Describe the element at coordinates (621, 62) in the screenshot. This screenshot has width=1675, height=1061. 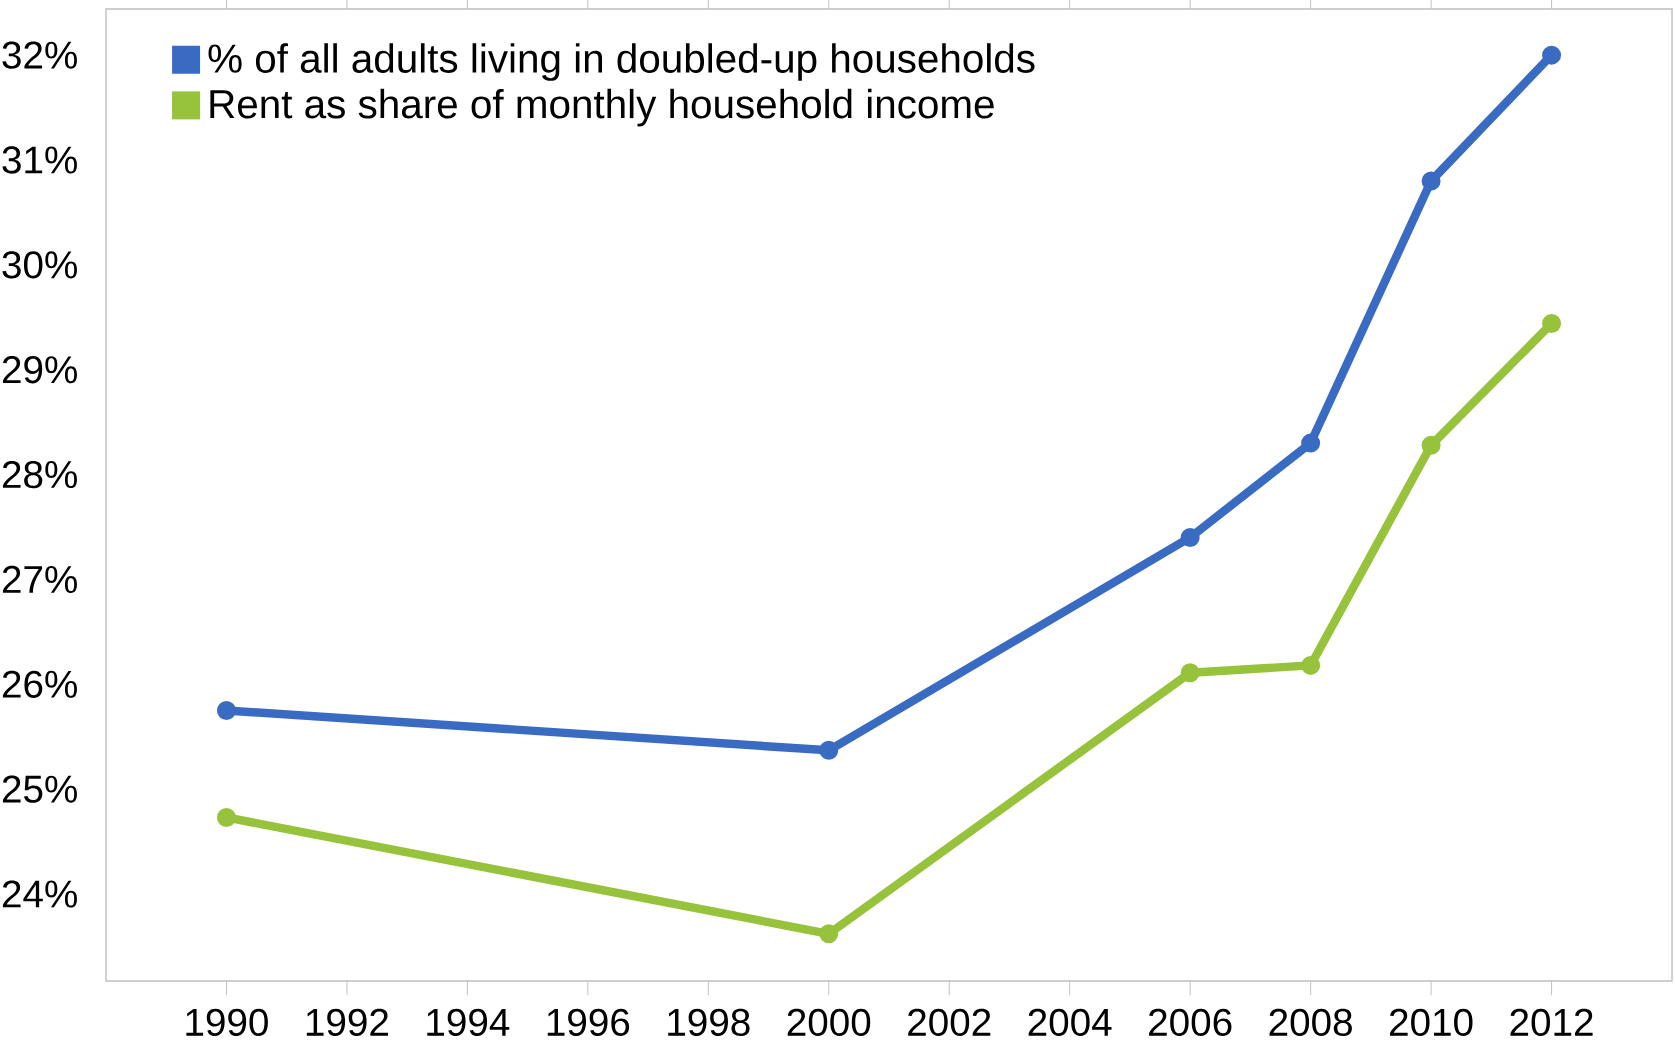
I see `legend-label: % of all adults living in doubled-up households` at that location.